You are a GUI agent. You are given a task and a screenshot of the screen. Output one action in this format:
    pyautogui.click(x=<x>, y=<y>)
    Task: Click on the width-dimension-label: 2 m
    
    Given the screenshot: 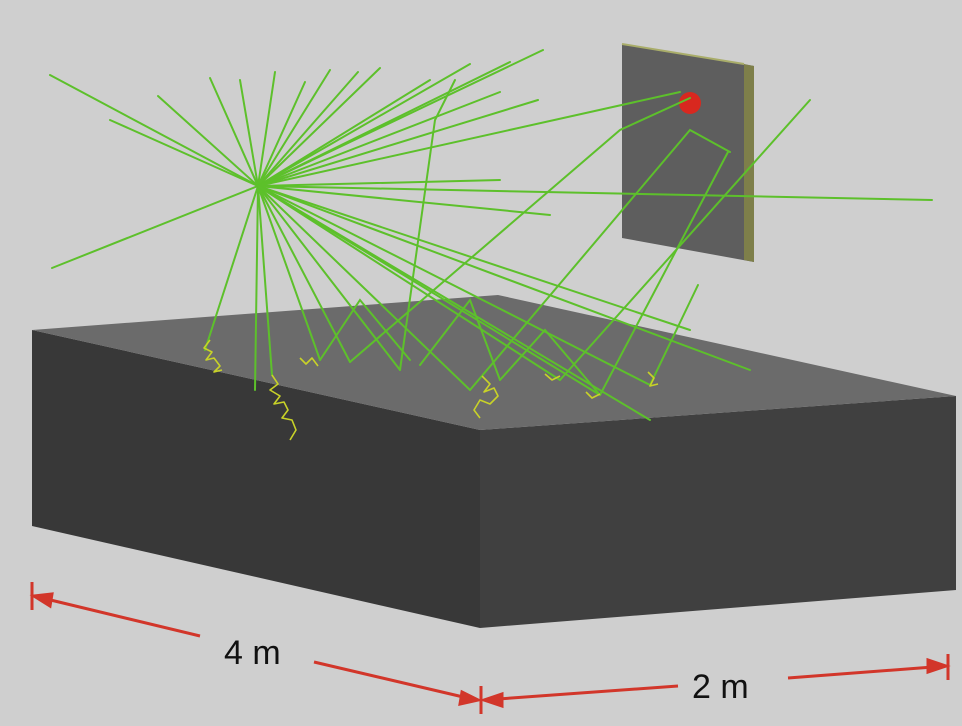 What is the action you would take?
    pyautogui.click(x=720, y=687)
    